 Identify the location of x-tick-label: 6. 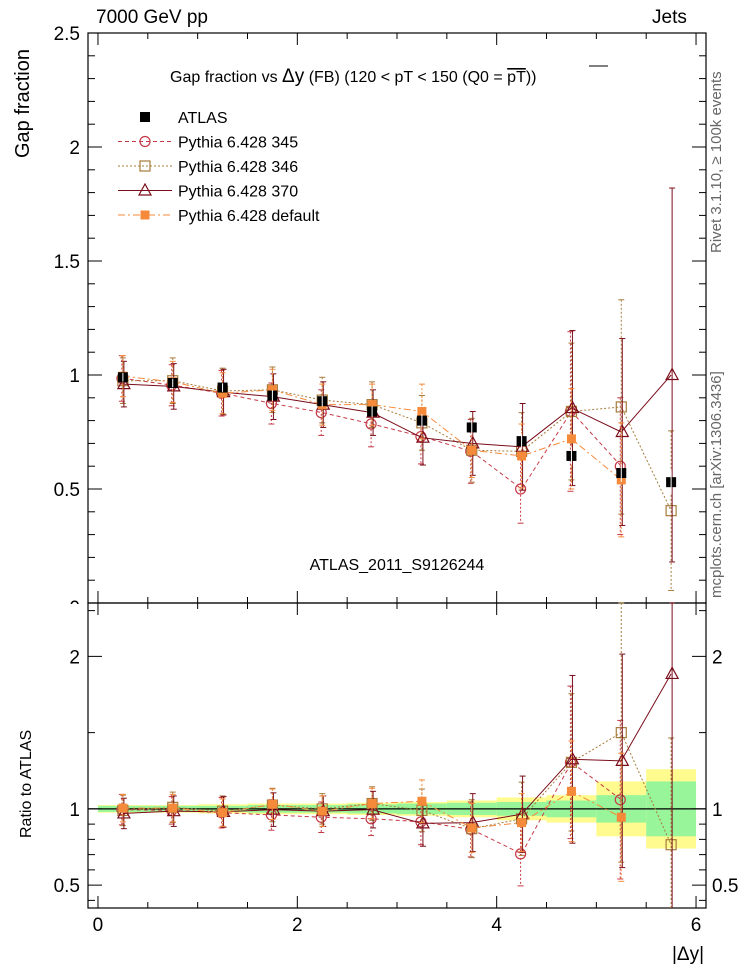
(696, 925).